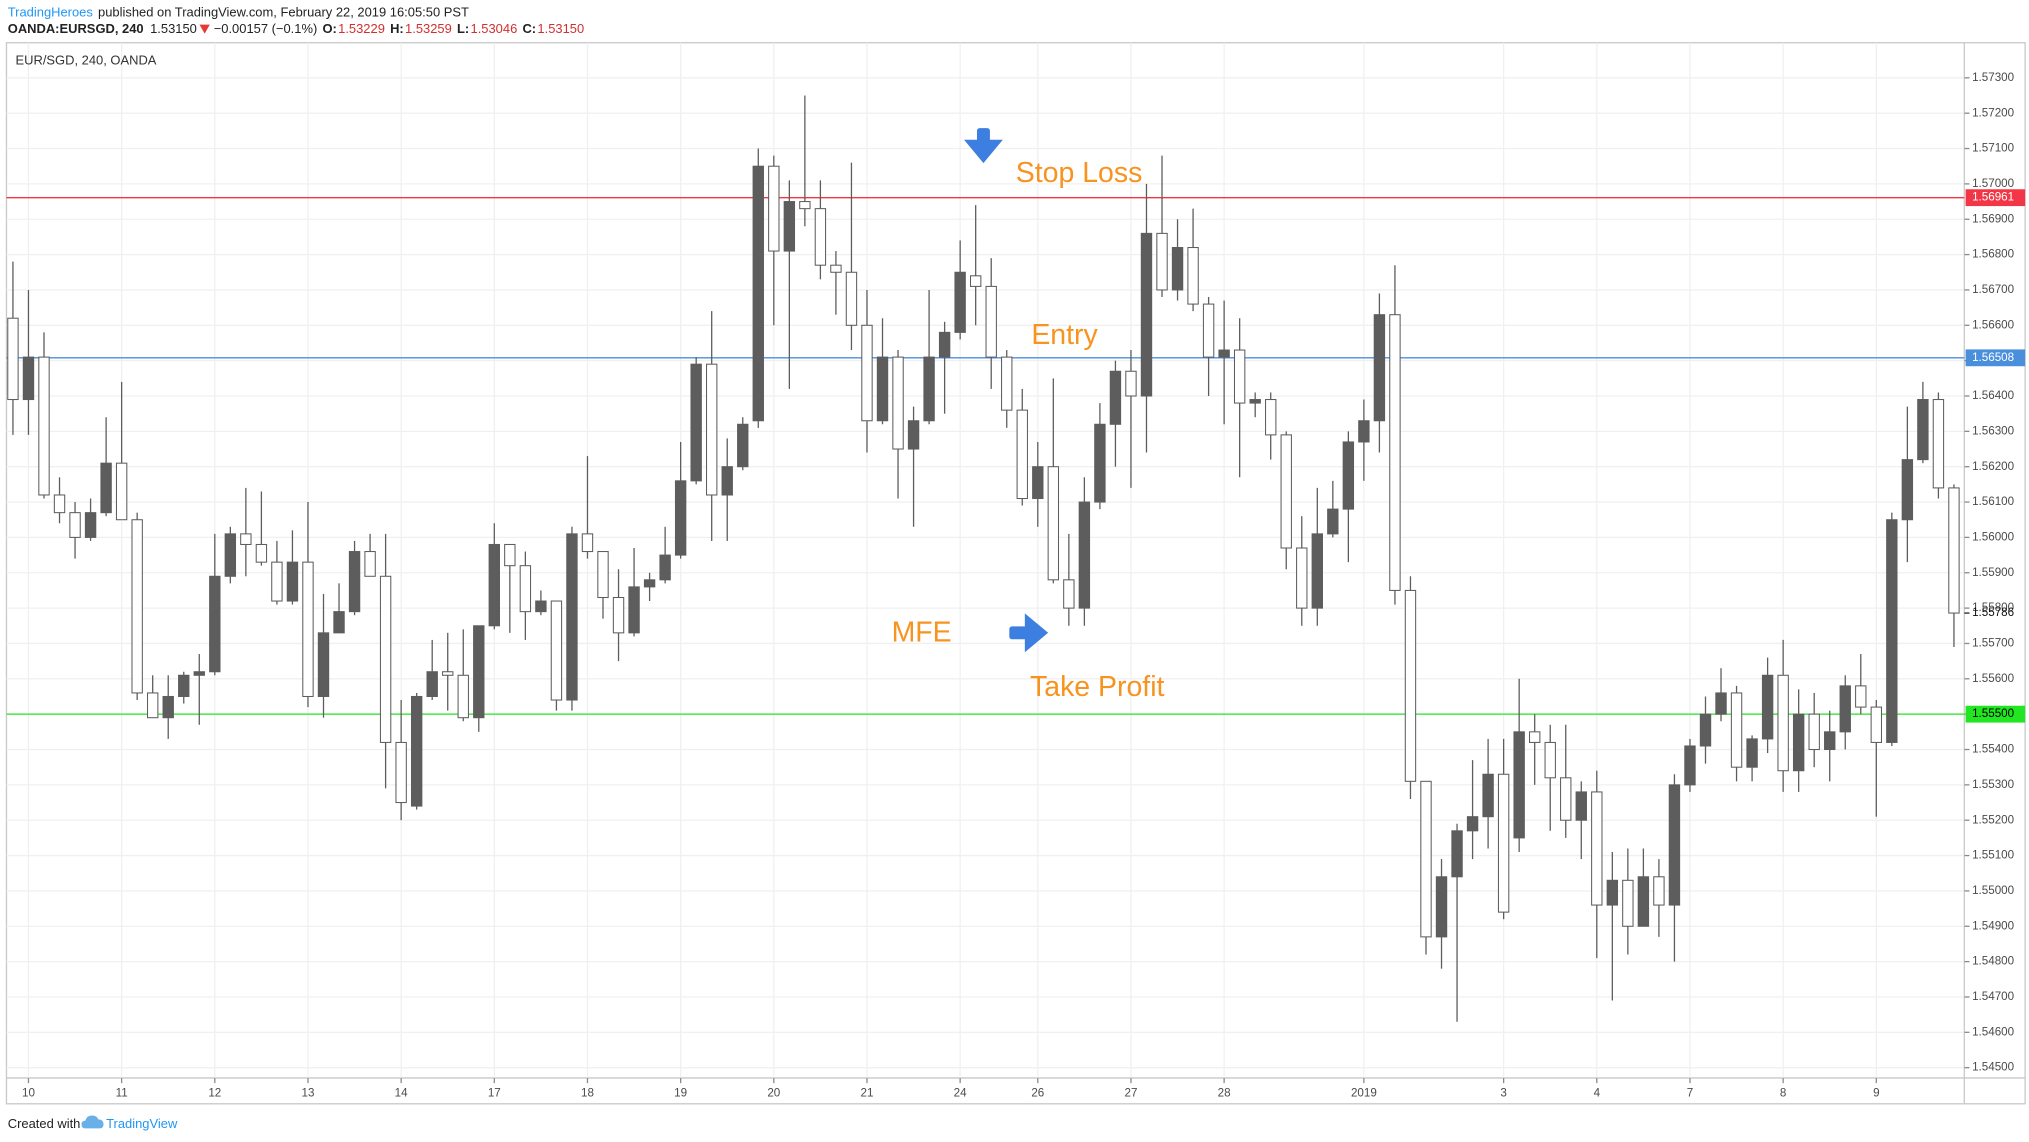  What do you see at coordinates (1993, 855) in the screenshot?
I see `y-tick-label: 1.55100` at bounding box center [1993, 855].